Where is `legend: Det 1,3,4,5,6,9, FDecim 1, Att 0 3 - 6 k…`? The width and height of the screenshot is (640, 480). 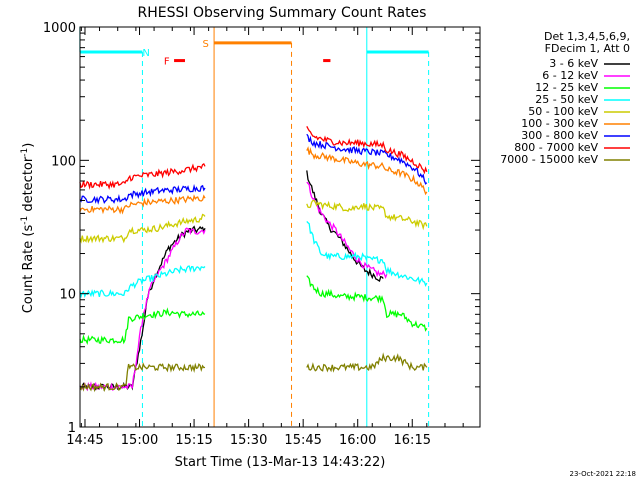
legend: Det 1,3,4,5,6,9, FDecim 1, Att 0 3 - 6 k… is located at coordinates (565, 98).